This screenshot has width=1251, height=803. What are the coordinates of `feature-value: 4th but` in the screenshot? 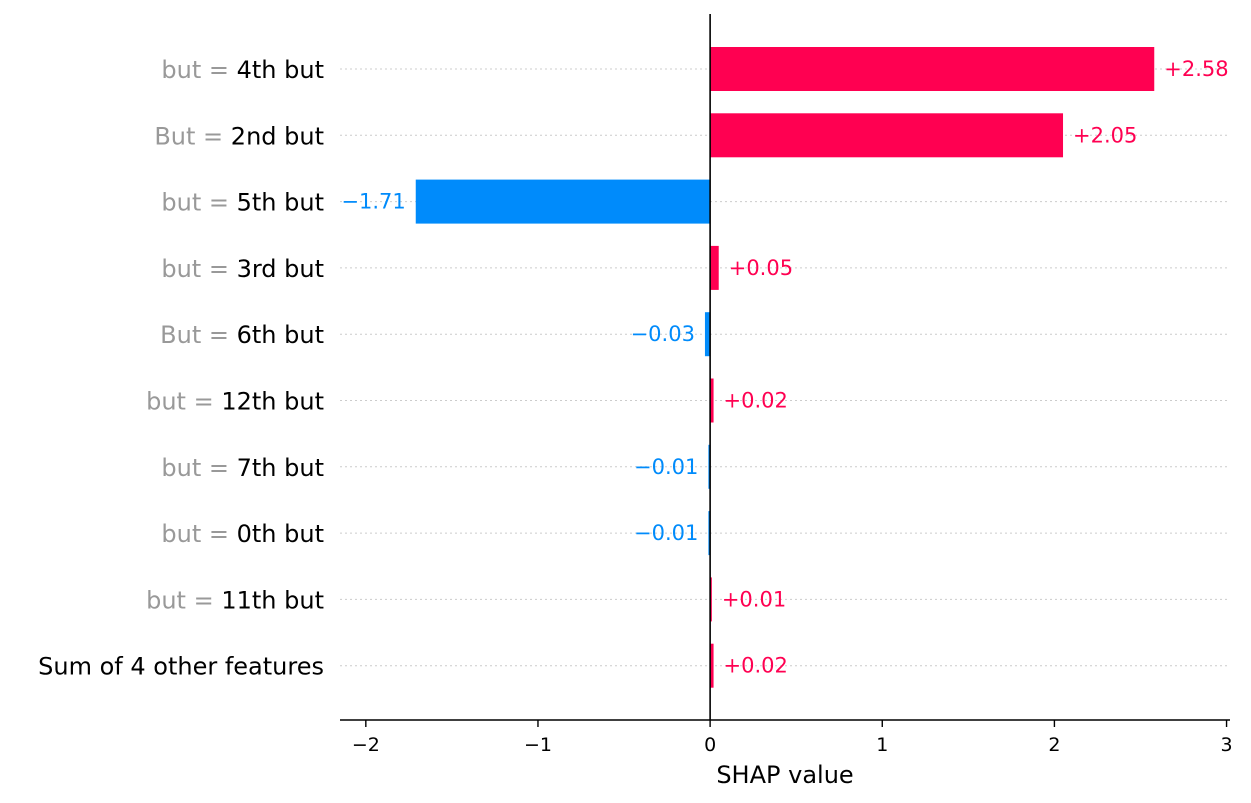 It's located at (280, 70).